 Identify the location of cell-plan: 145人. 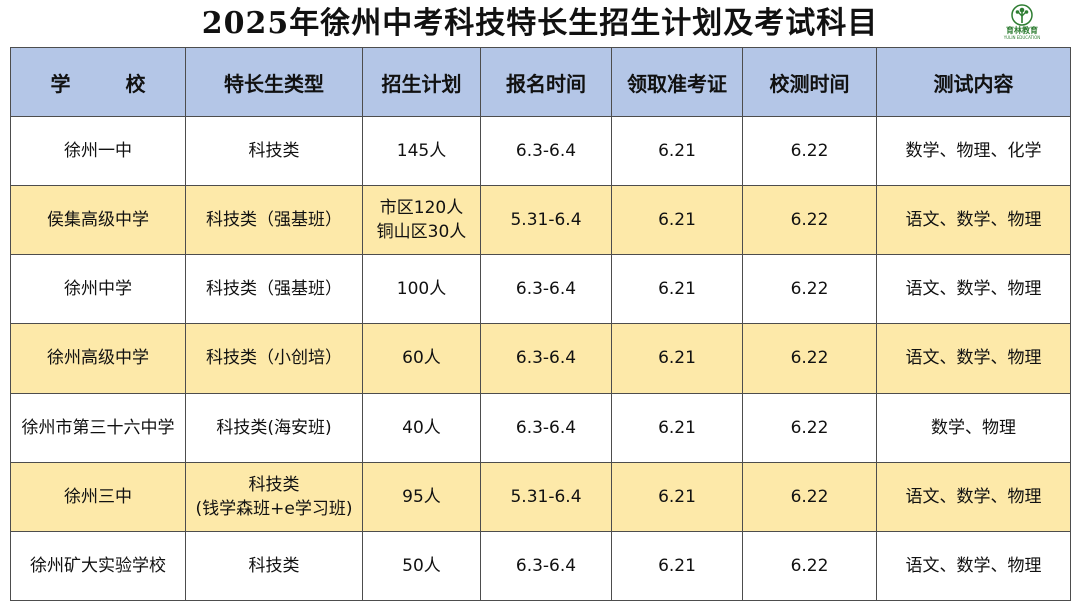
(421, 151).